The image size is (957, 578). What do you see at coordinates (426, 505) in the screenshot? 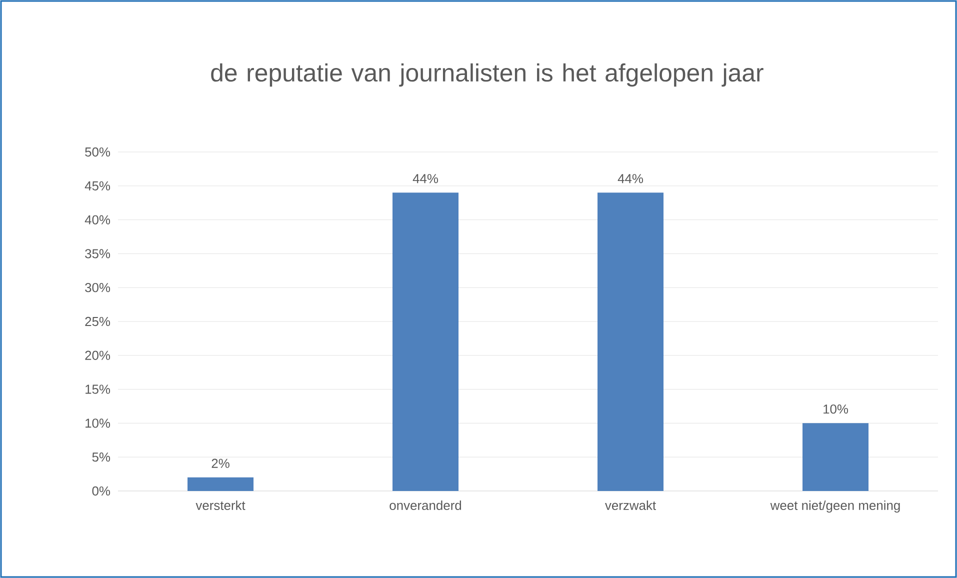
I see `x-tick-label: onveranderd` at bounding box center [426, 505].